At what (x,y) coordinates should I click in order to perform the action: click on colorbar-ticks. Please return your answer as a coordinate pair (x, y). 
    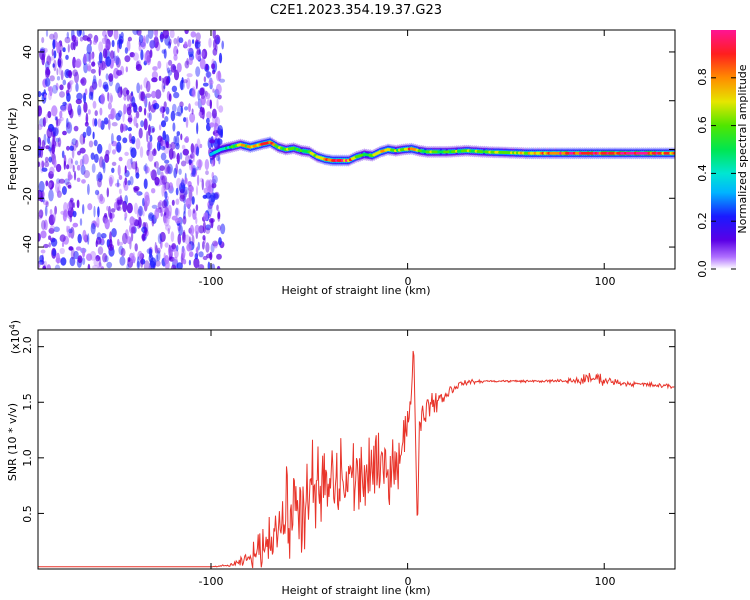
    Looking at the image, I should click on (723, 173).